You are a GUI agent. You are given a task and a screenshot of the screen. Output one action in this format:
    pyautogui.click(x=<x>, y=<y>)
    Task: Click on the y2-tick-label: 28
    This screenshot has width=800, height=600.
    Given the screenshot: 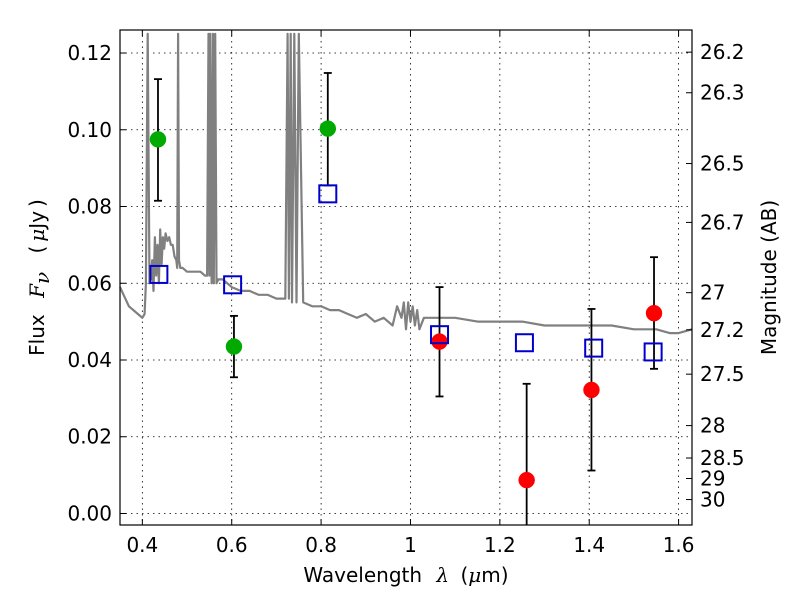 What is the action you would take?
    pyautogui.click(x=712, y=426)
    